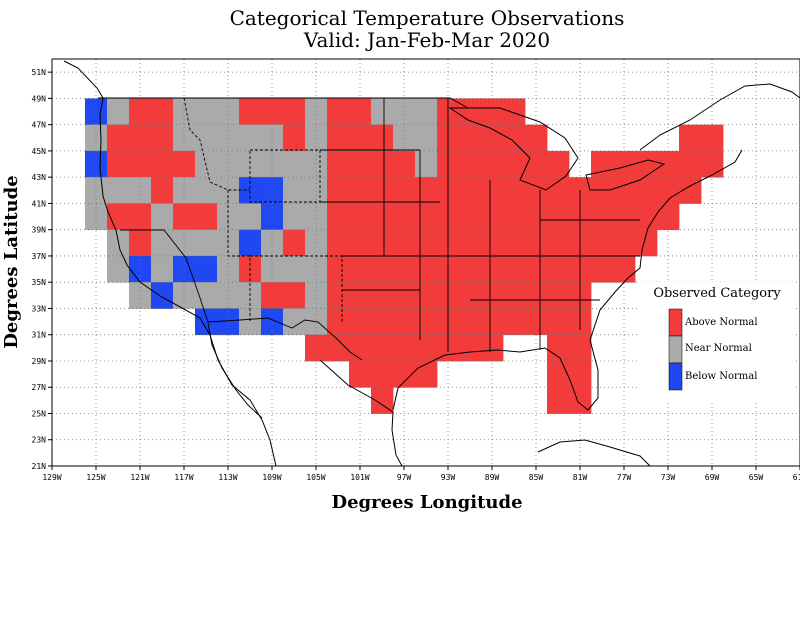  I want to click on legend-swatch-above, so click(675, 322).